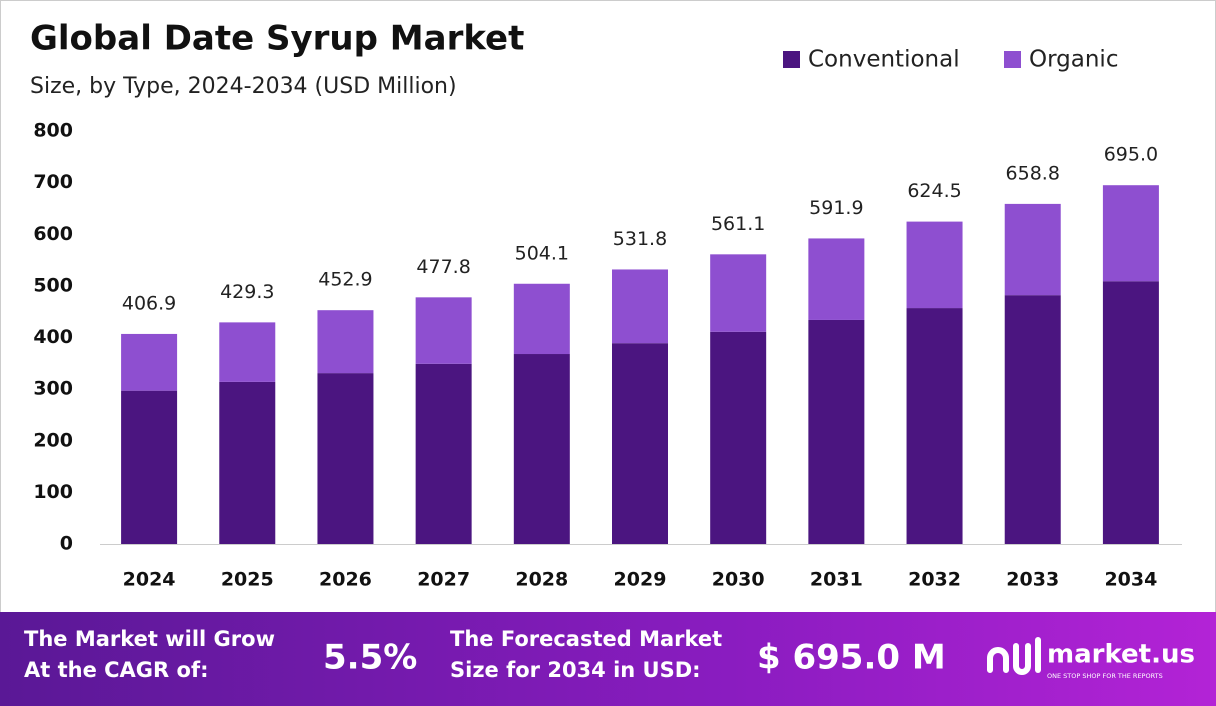 This screenshot has width=1216, height=706. What do you see at coordinates (53, 182) in the screenshot?
I see `y-tick-label: 700` at bounding box center [53, 182].